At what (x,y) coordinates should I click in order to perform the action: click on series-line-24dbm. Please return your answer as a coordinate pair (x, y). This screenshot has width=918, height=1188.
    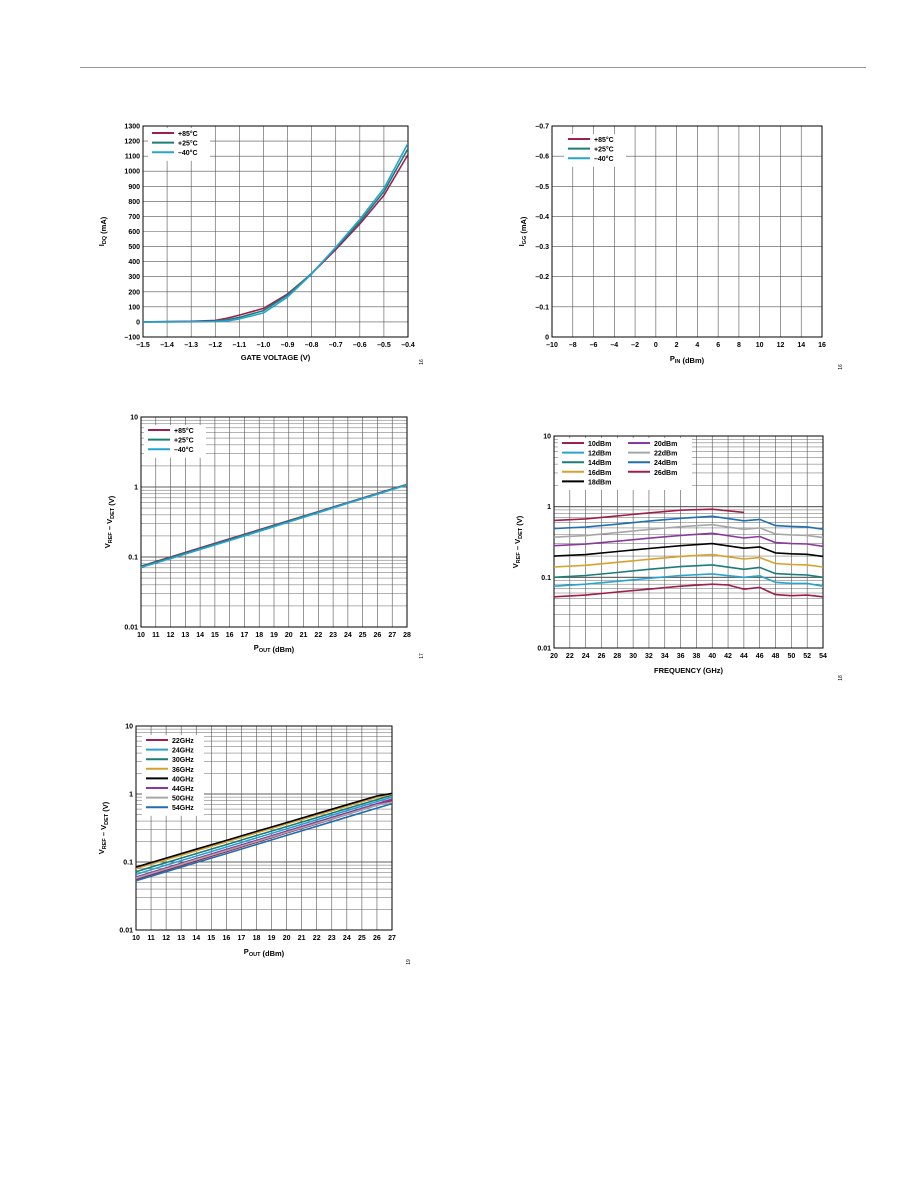
    Looking at the image, I should click on (688, 522).